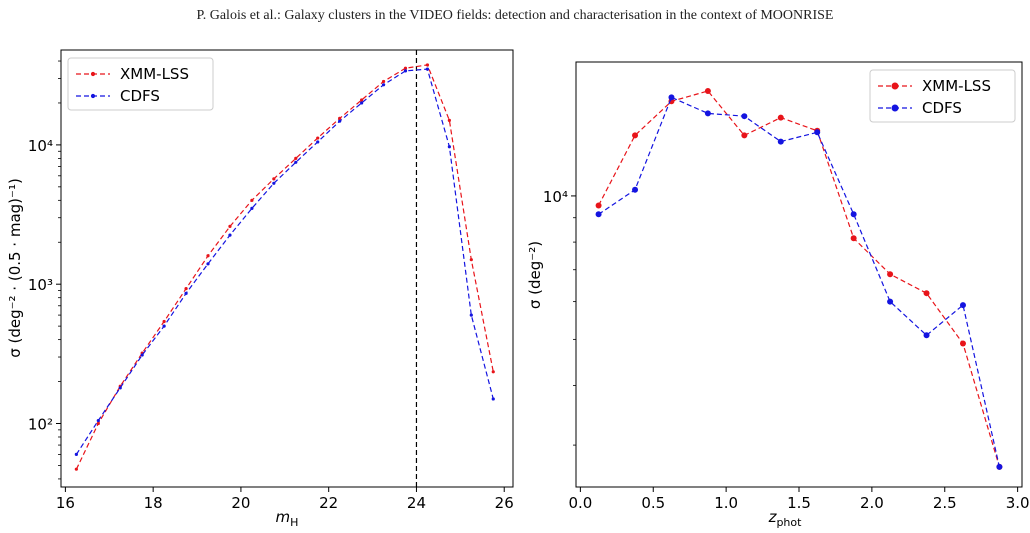 The height and width of the screenshot is (533, 1030). What do you see at coordinates (40, 424) in the screenshot?
I see `left-y-tick-label: 10²` at bounding box center [40, 424].